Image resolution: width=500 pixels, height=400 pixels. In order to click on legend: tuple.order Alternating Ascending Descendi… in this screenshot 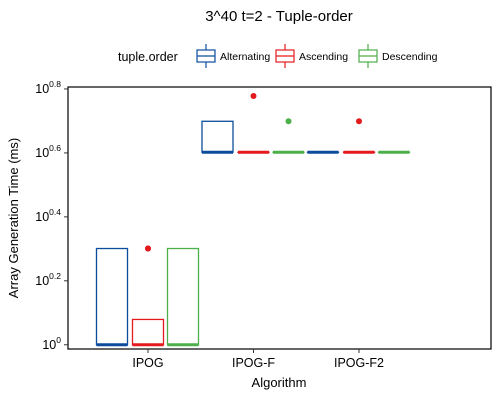, I will do `click(278, 56)`.